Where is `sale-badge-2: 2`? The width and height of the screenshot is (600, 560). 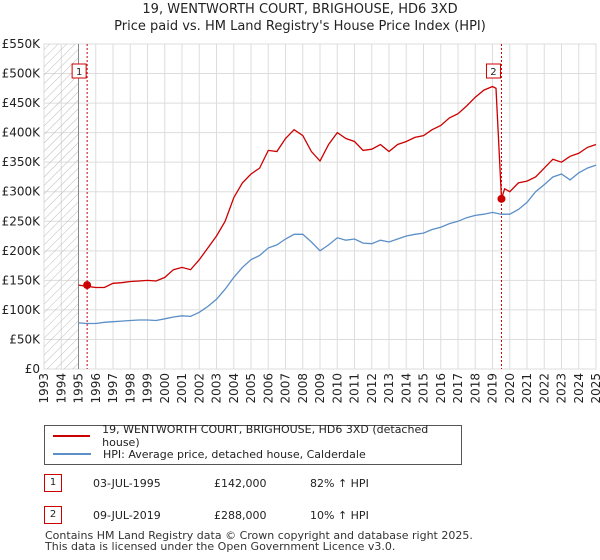 sale-badge-2: 2 is located at coordinates (53, 515).